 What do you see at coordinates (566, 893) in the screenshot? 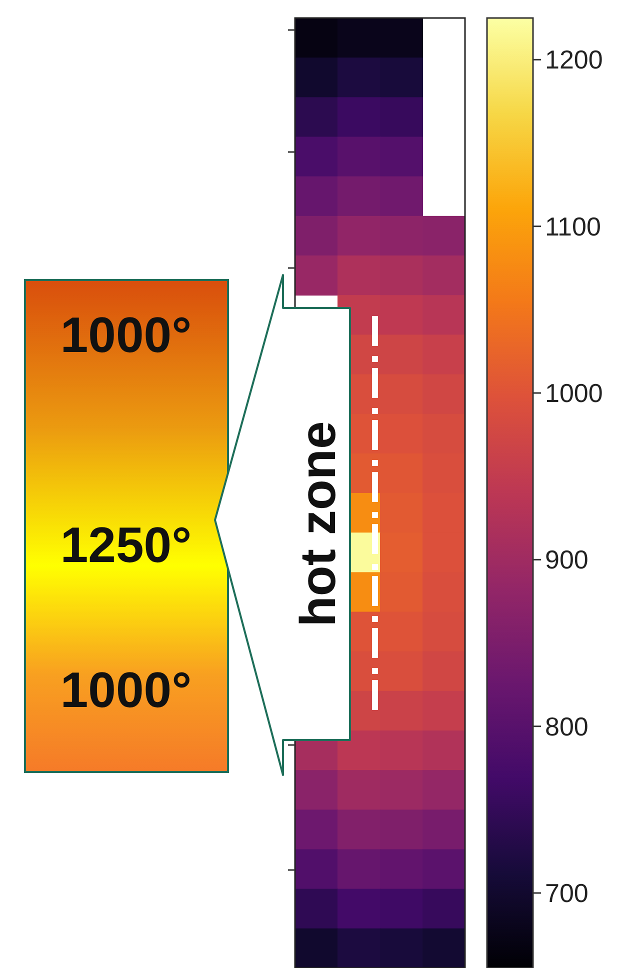
I see `color-bar-label: 700` at bounding box center [566, 893].